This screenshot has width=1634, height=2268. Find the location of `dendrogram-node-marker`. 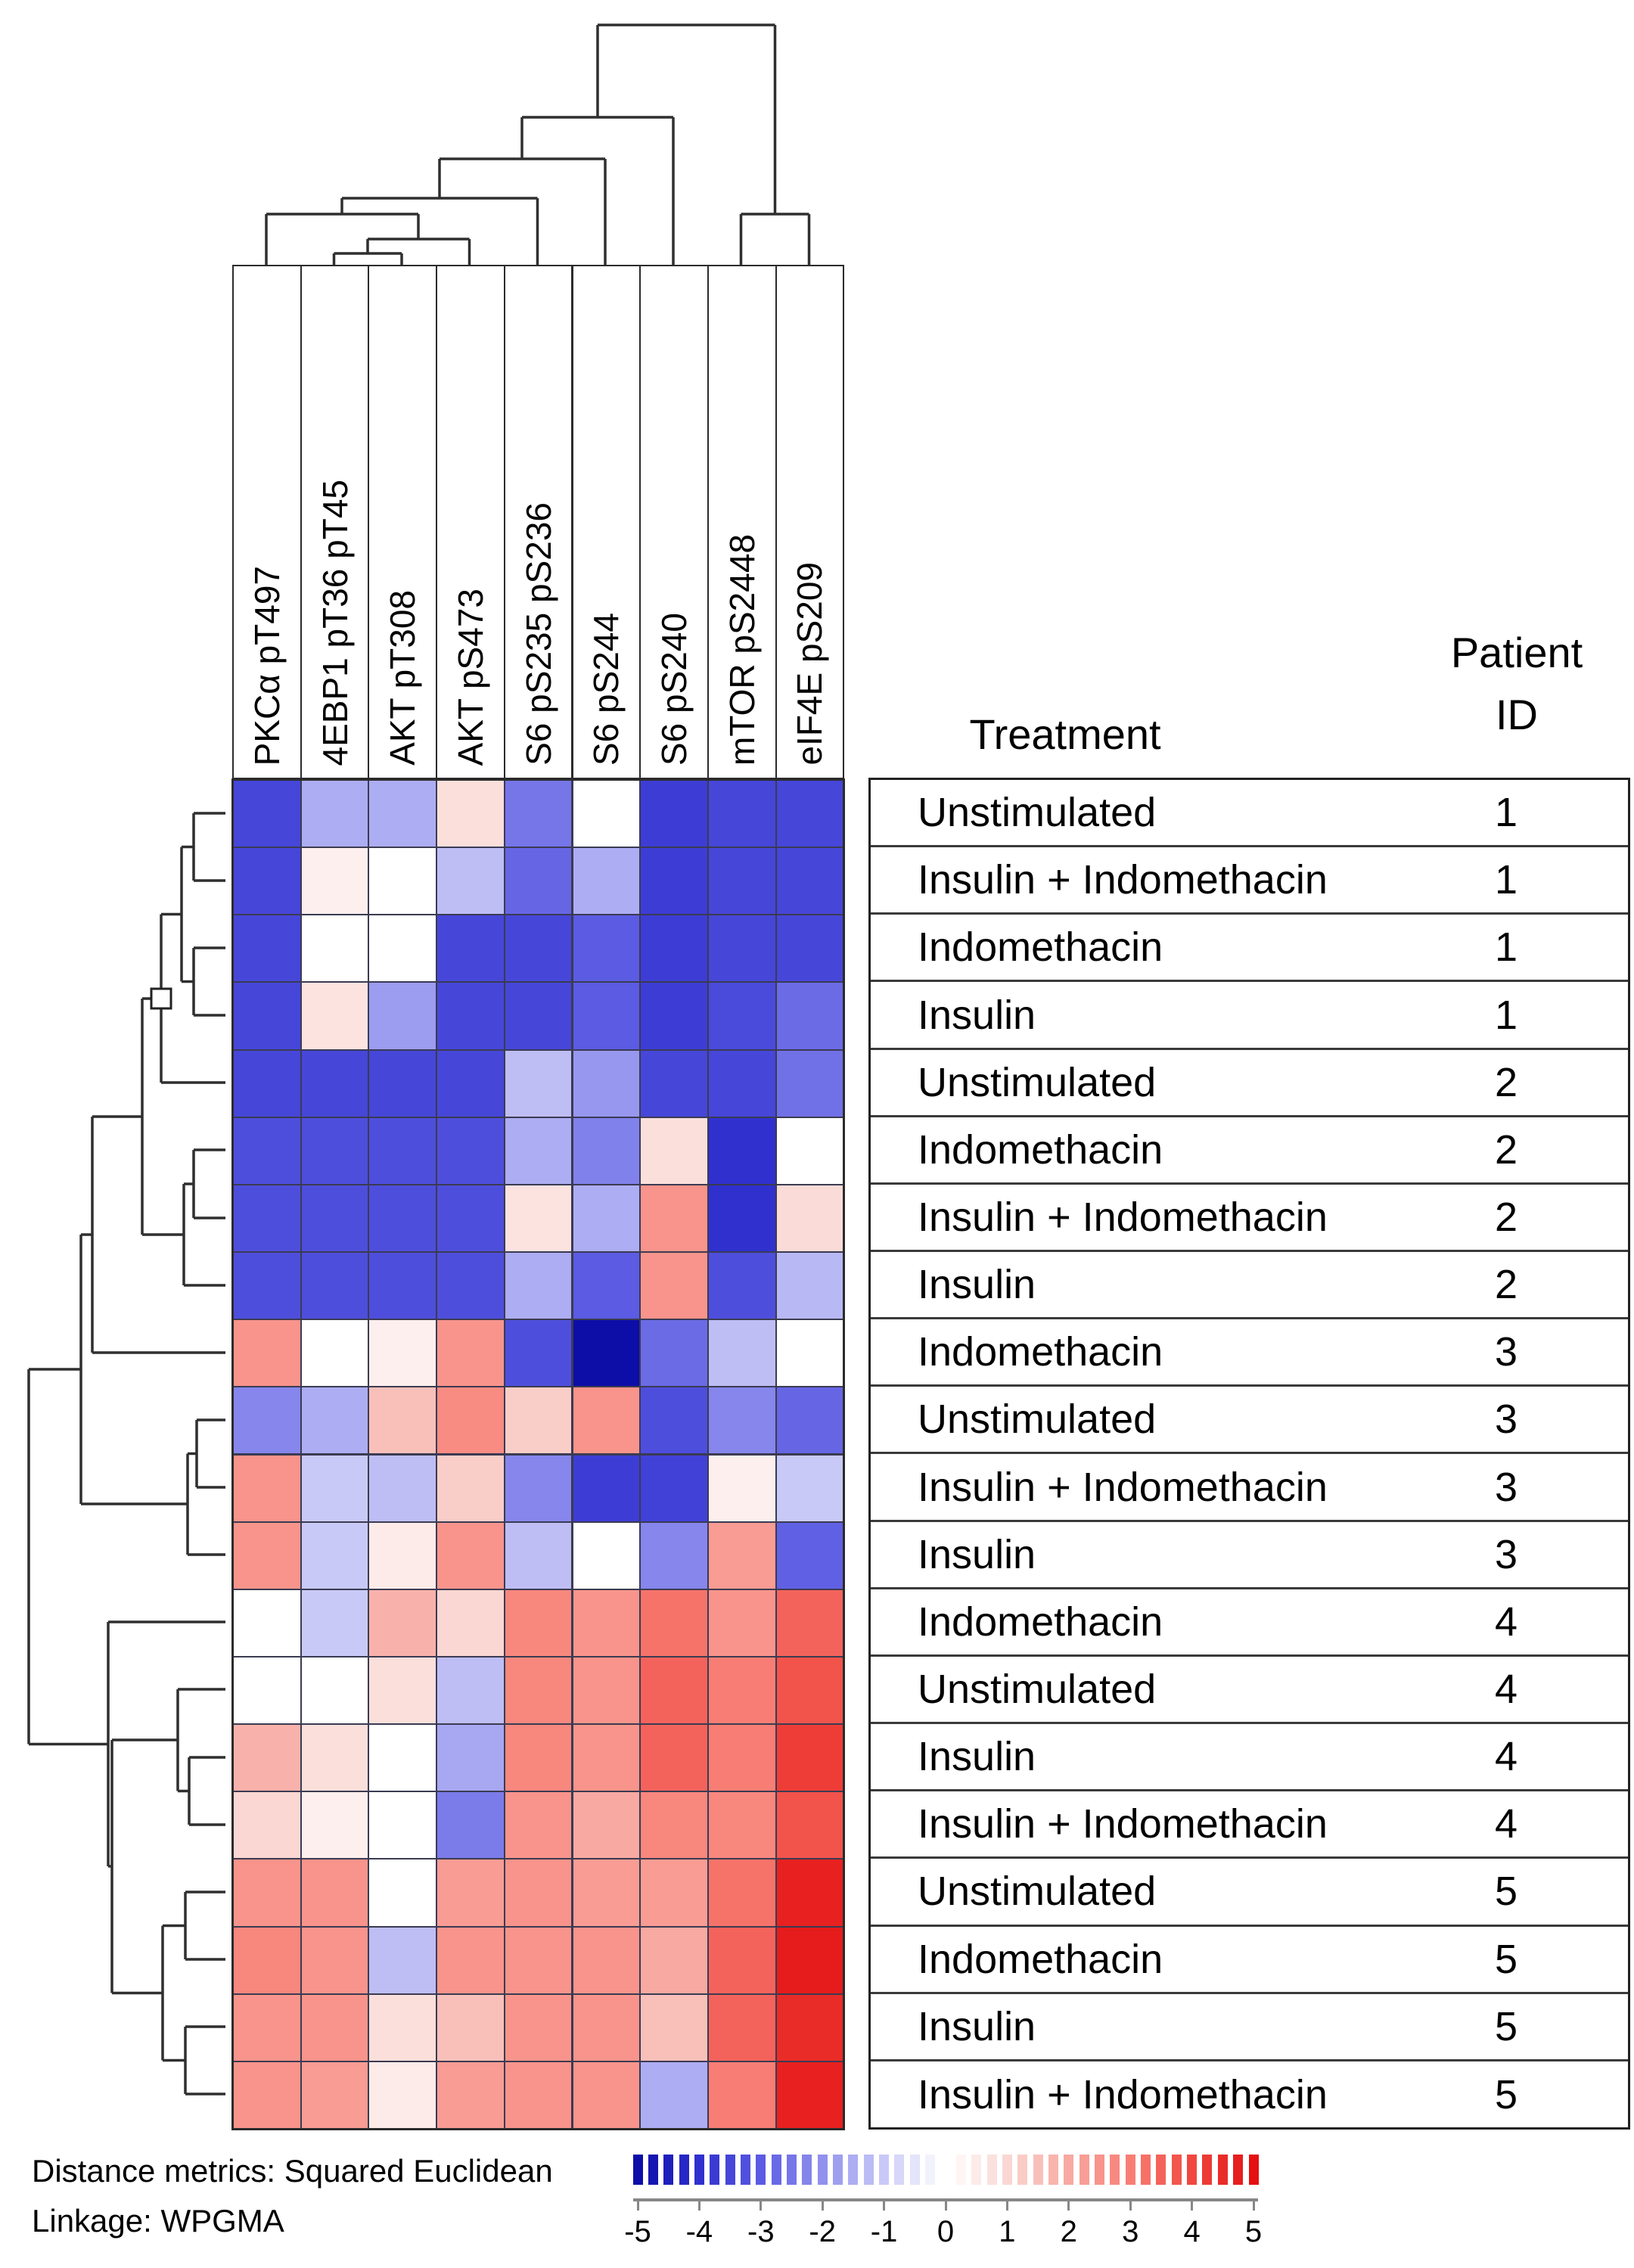

dendrogram-node-marker is located at coordinates (161, 999).